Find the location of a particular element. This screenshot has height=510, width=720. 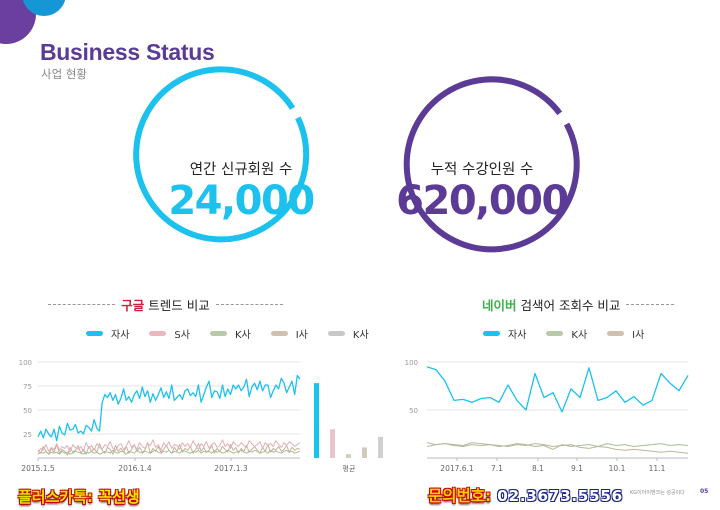

x-tick-label: 7.1 is located at coordinates (497, 468).